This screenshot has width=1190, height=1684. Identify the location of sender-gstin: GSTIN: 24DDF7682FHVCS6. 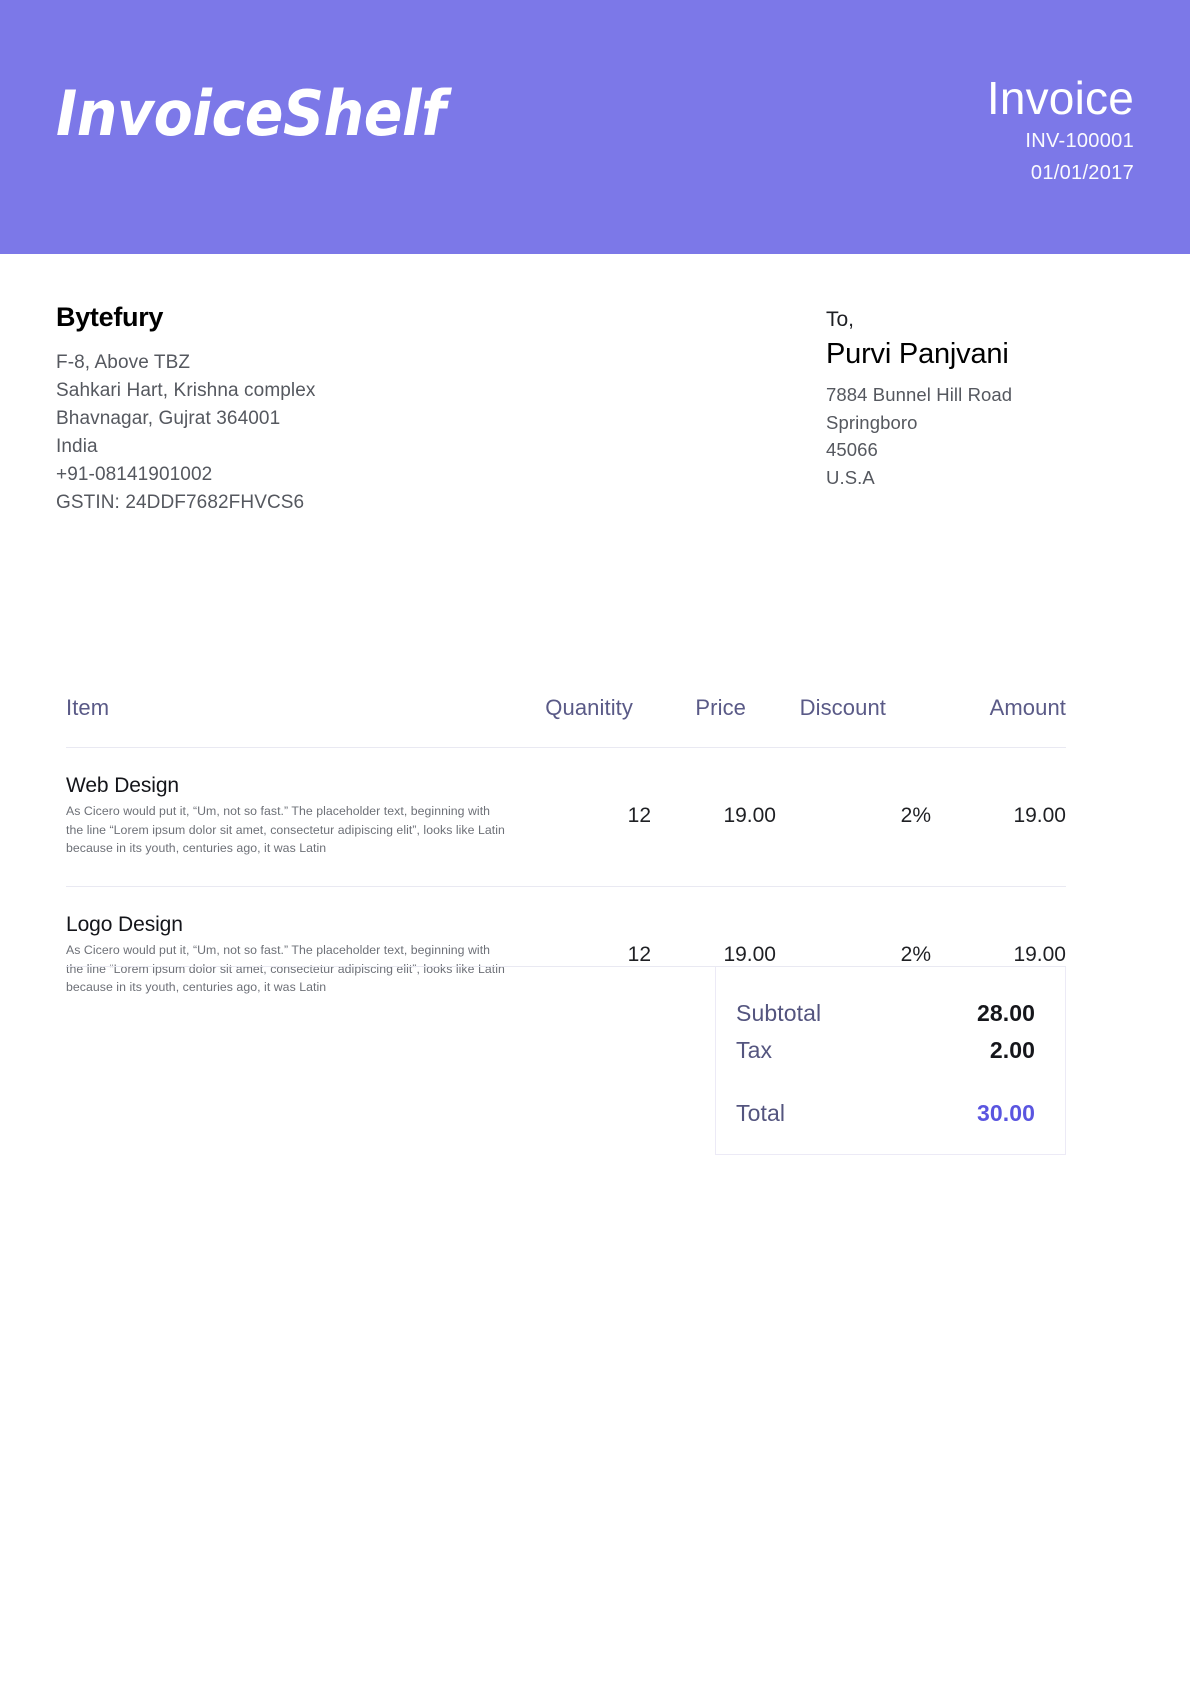
(180, 502).